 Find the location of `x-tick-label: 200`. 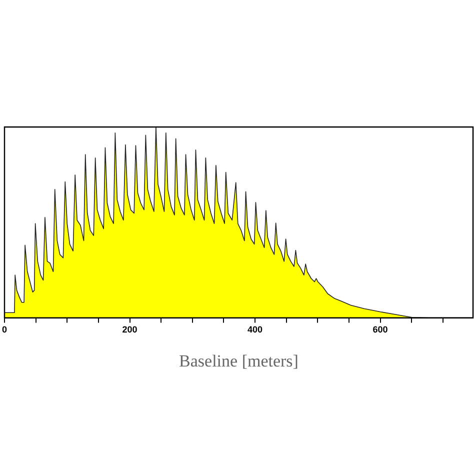

x-tick-label: 200 is located at coordinates (130, 329).